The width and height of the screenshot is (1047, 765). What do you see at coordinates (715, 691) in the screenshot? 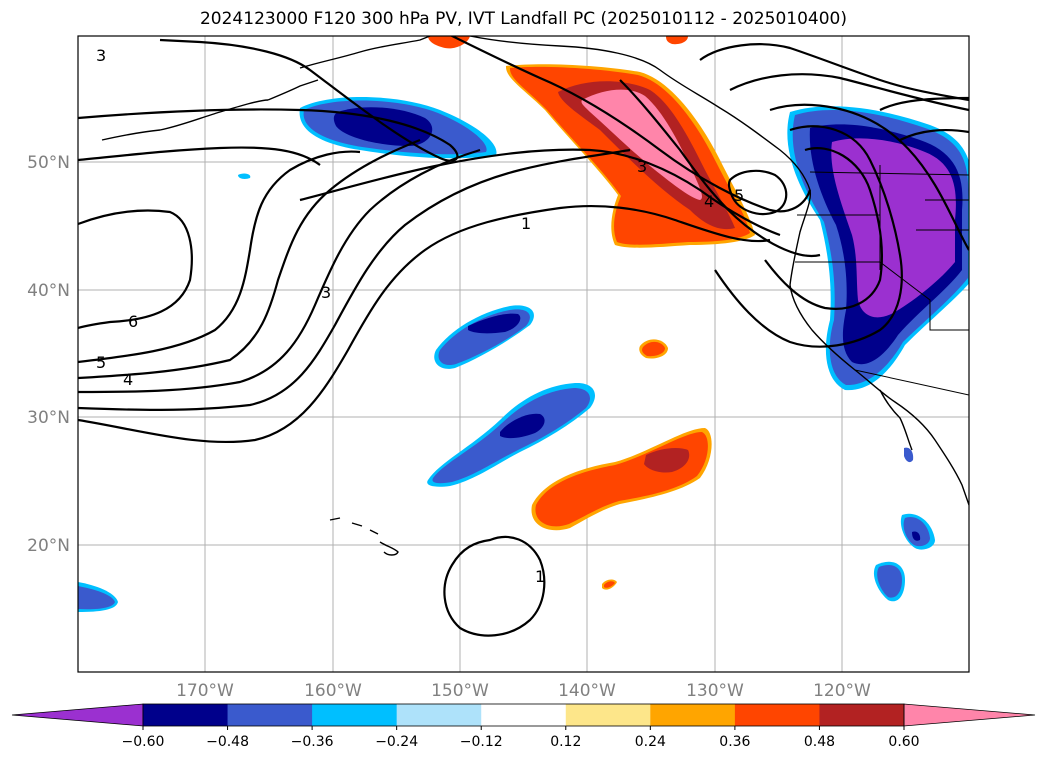
I see `lon-label: 130°W` at bounding box center [715, 691].